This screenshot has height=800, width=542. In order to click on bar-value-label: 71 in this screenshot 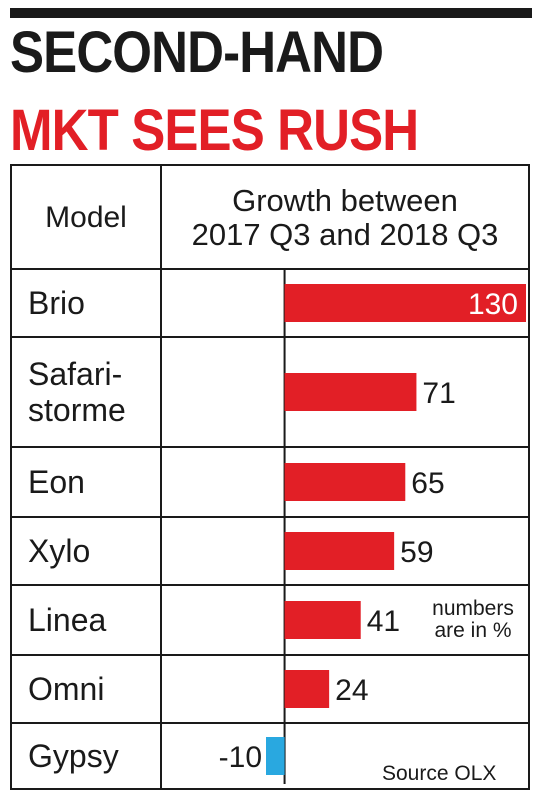, I will do `click(438, 393)`.